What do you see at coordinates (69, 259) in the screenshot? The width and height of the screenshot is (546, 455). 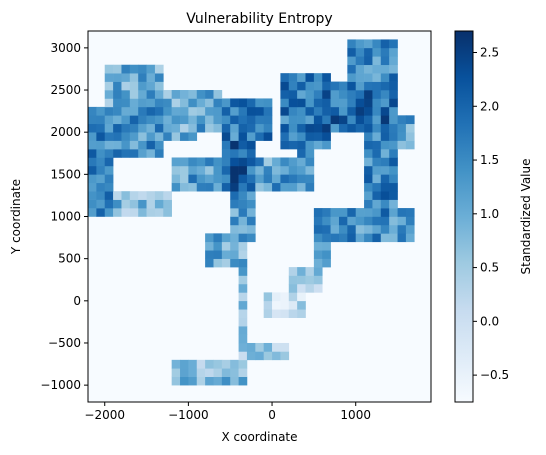 I see `y-tick-label: 500` at bounding box center [69, 259].